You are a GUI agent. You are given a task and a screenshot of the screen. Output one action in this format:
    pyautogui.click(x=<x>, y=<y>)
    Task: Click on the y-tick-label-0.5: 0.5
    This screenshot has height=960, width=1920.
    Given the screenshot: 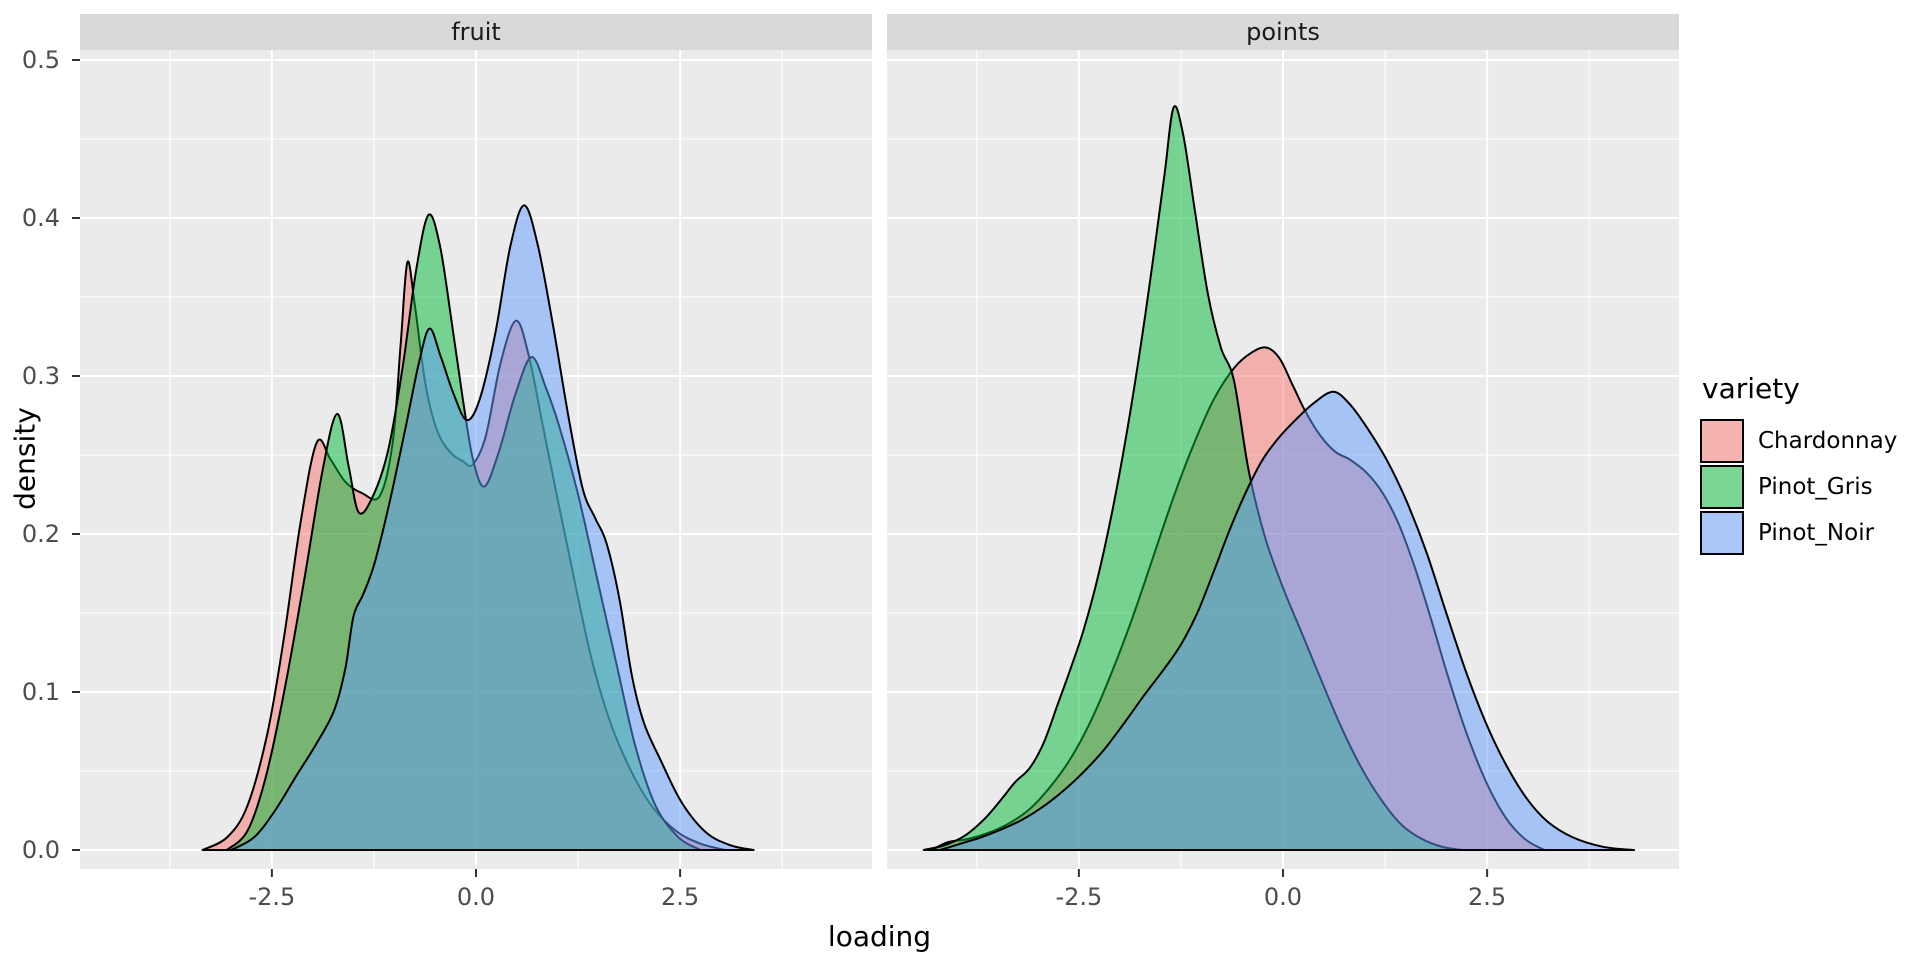 What is the action you would take?
    pyautogui.click(x=40, y=60)
    